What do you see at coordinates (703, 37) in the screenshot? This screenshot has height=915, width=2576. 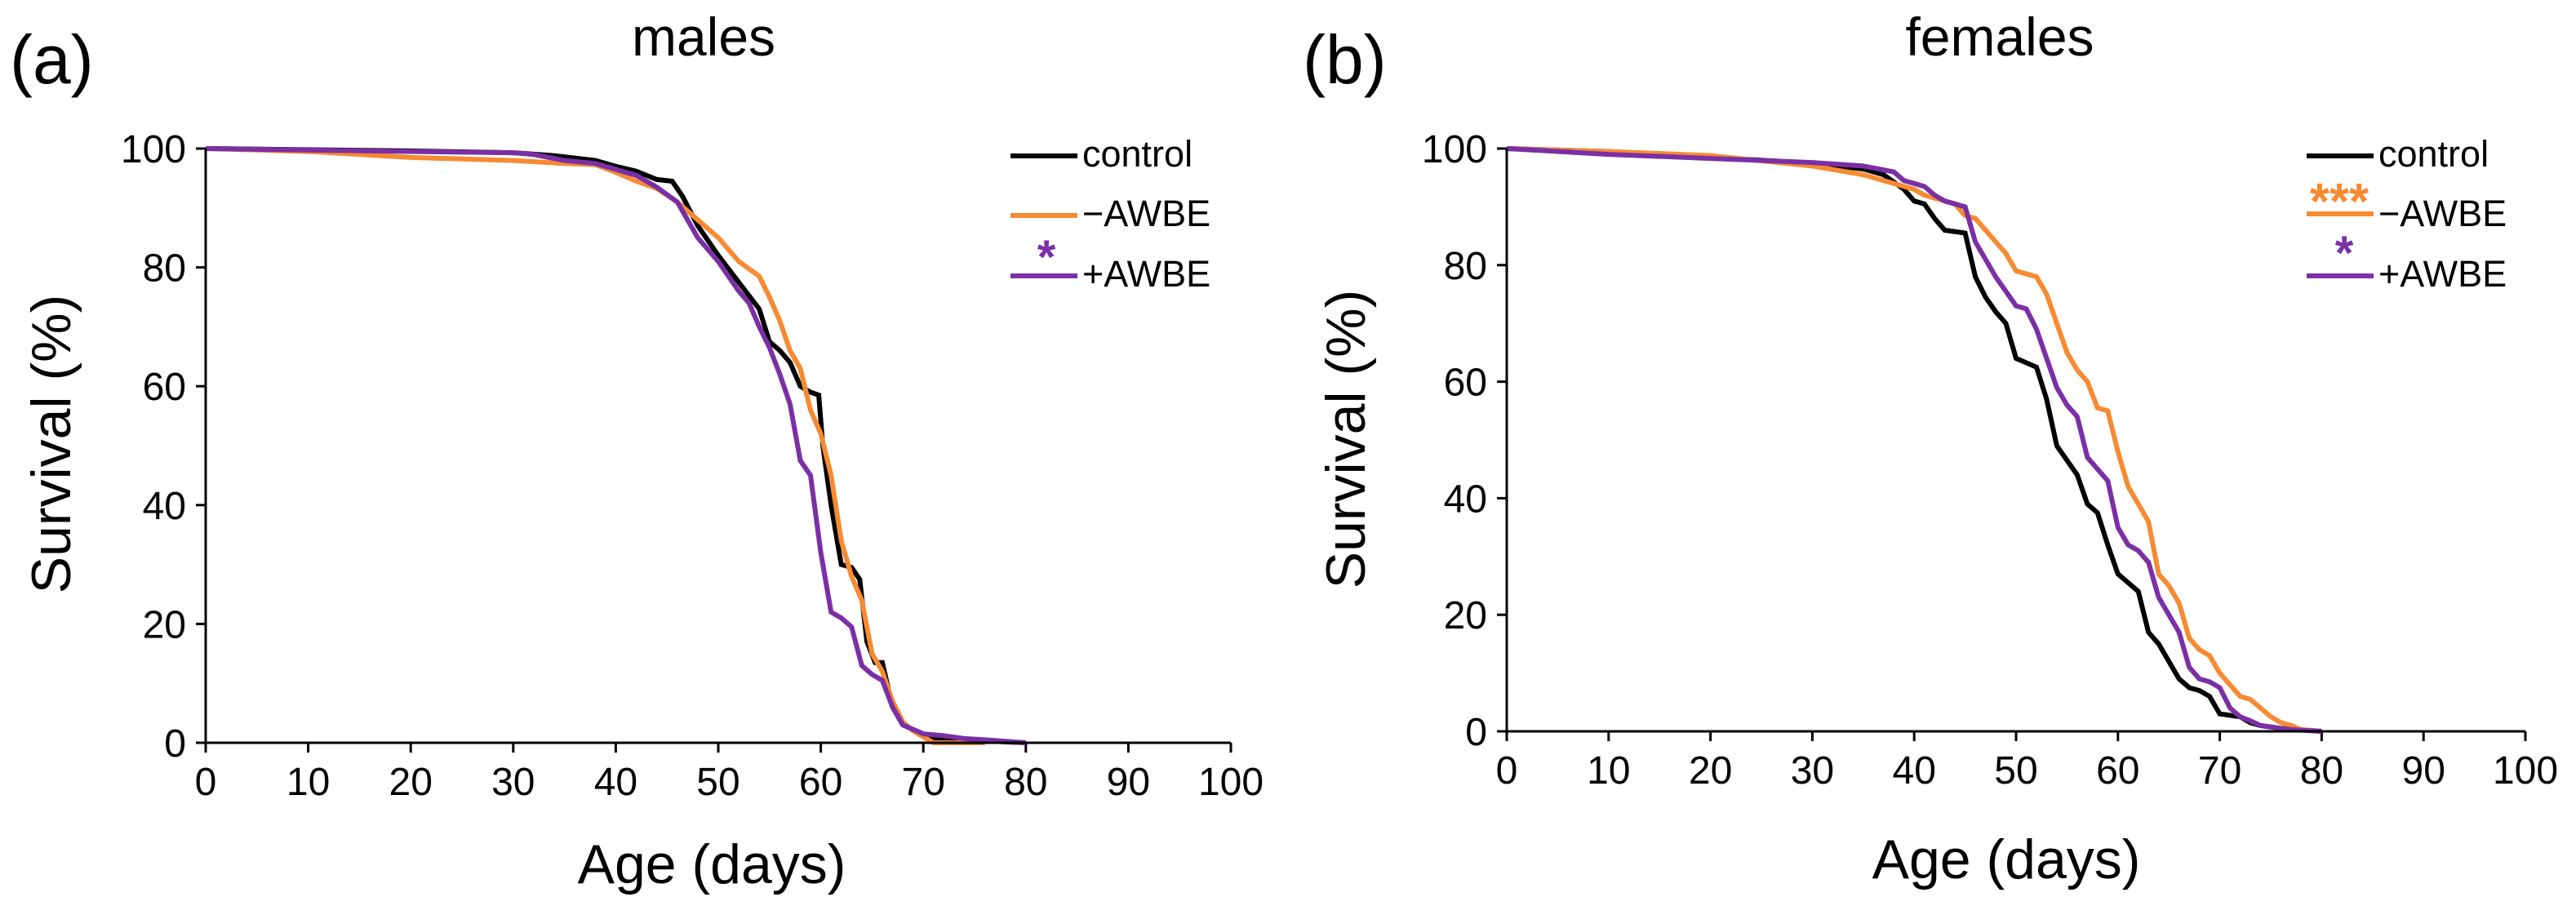 I see `chart-title: males` at bounding box center [703, 37].